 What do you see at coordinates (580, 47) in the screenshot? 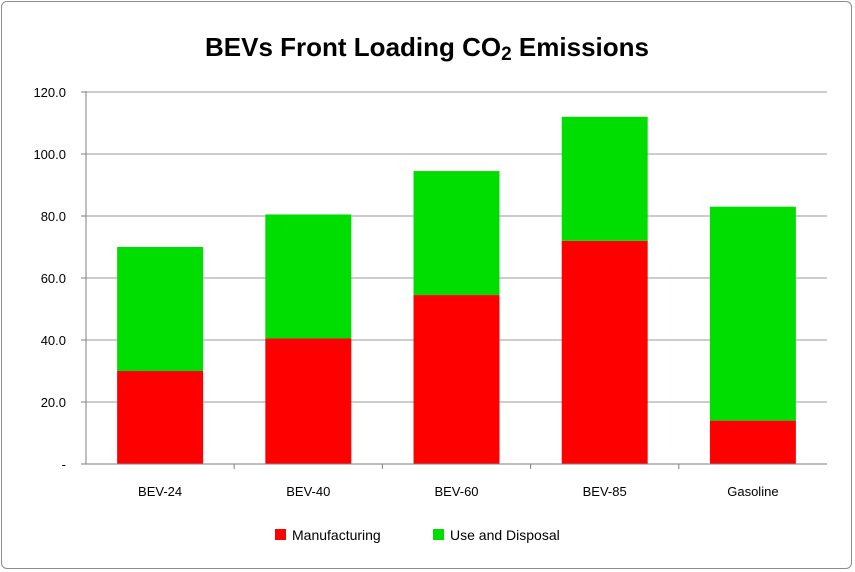
I see `chart-title-tail: Emissions` at bounding box center [580, 47].